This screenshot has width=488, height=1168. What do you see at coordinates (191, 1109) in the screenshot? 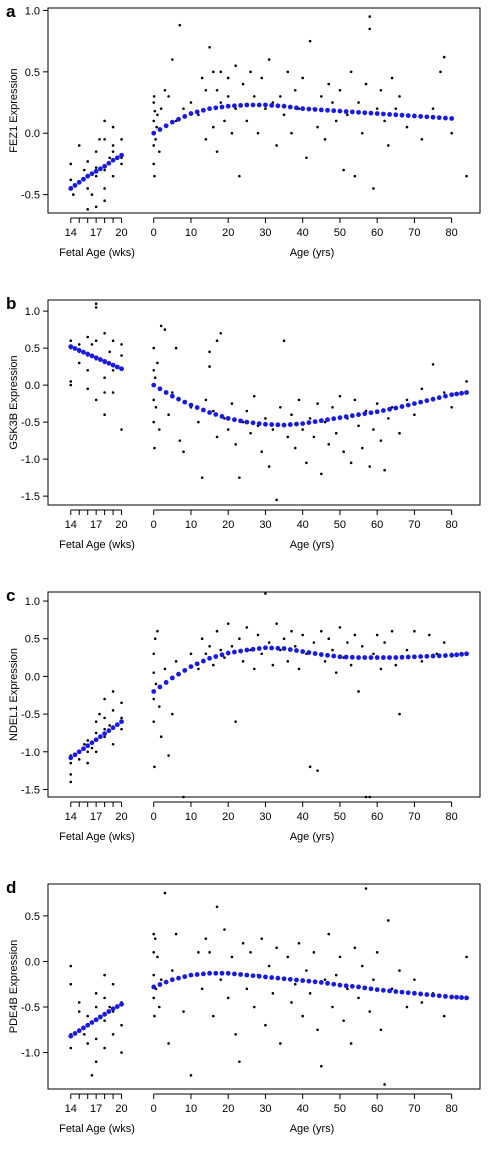
I see `x-tick-label: 10` at bounding box center [191, 1109].